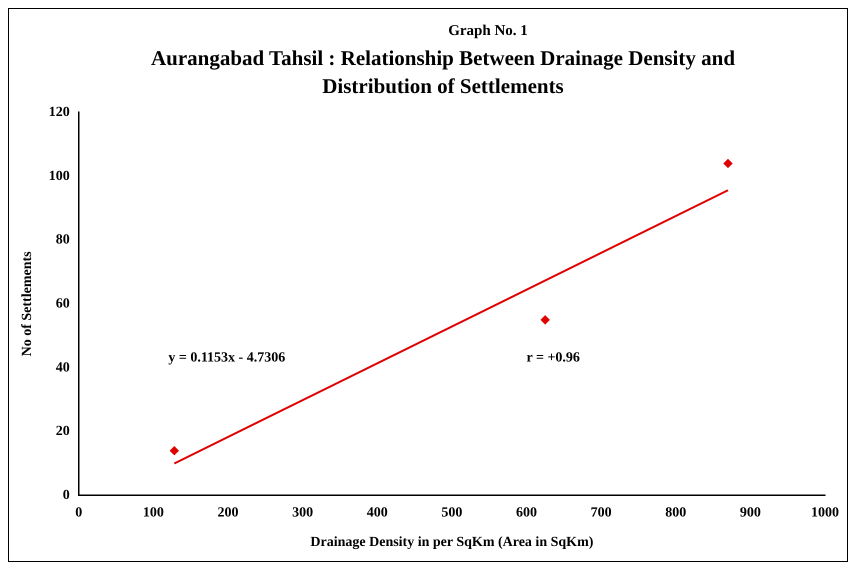  What do you see at coordinates (553, 358) in the screenshot?
I see `annotation: r = +0.96` at bounding box center [553, 358].